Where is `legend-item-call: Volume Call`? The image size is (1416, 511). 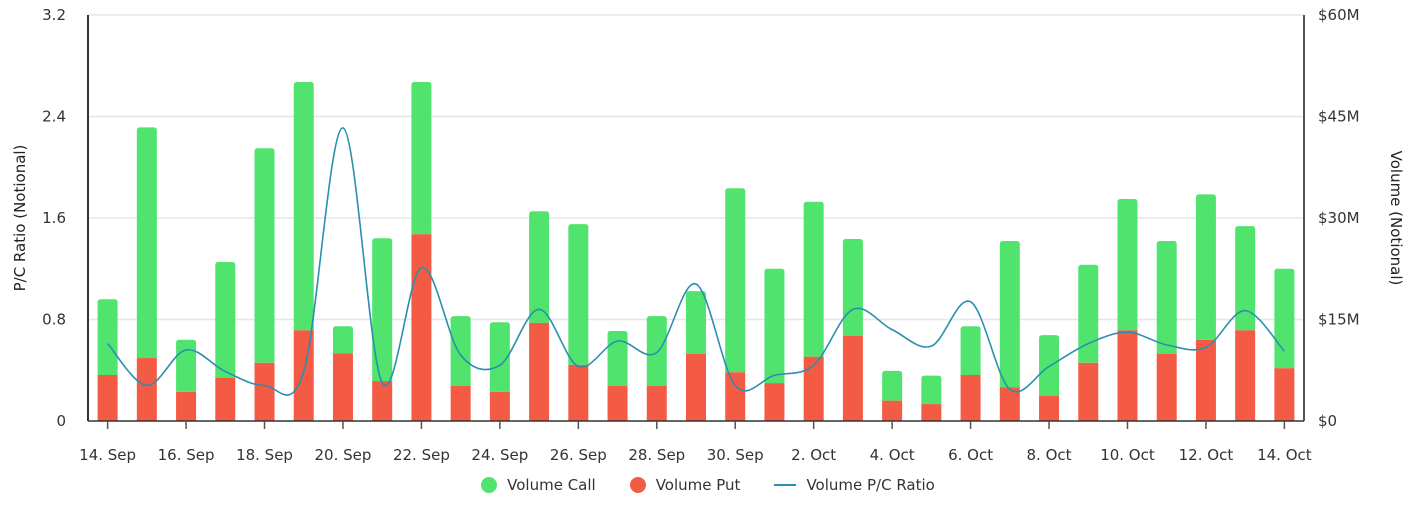 legend-item-call: Volume Call is located at coordinates (538, 485).